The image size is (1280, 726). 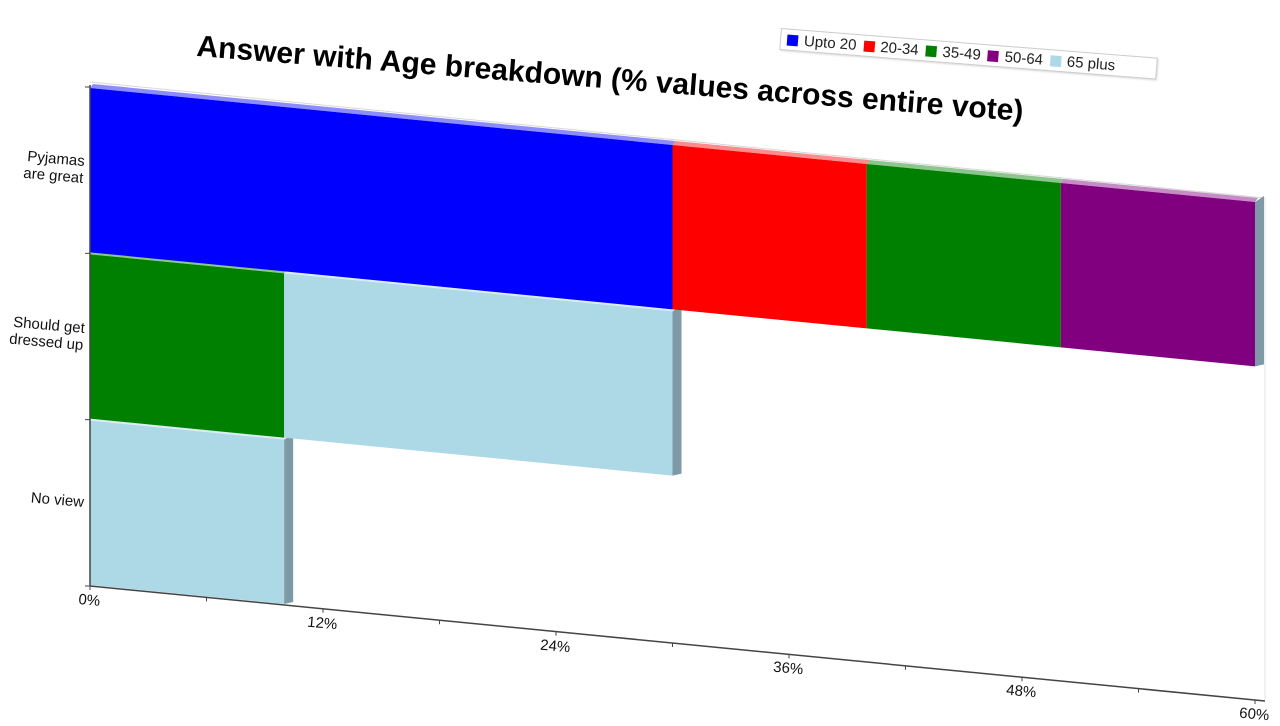 What do you see at coordinates (1091, 63) in the screenshot?
I see `legend-label: 65 plus` at bounding box center [1091, 63].